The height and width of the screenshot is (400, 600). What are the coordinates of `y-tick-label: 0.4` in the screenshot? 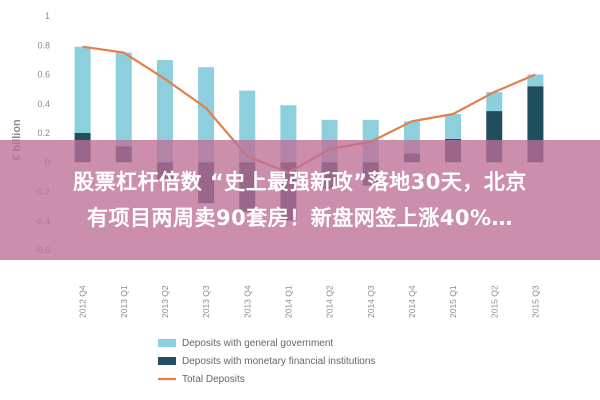 It's located at (43, 104).